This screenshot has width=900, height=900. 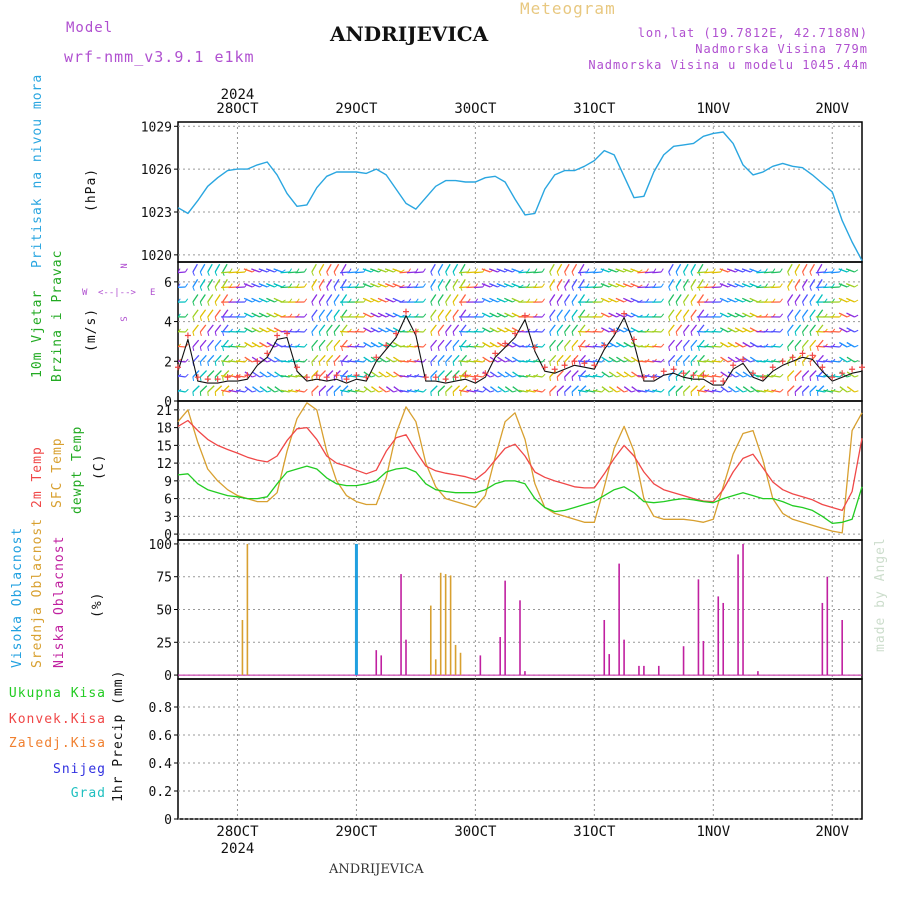 What do you see at coordinates (168, 820) in the screenshot?
I see `y-tick-label: 0` at bounding box center [168, 820].